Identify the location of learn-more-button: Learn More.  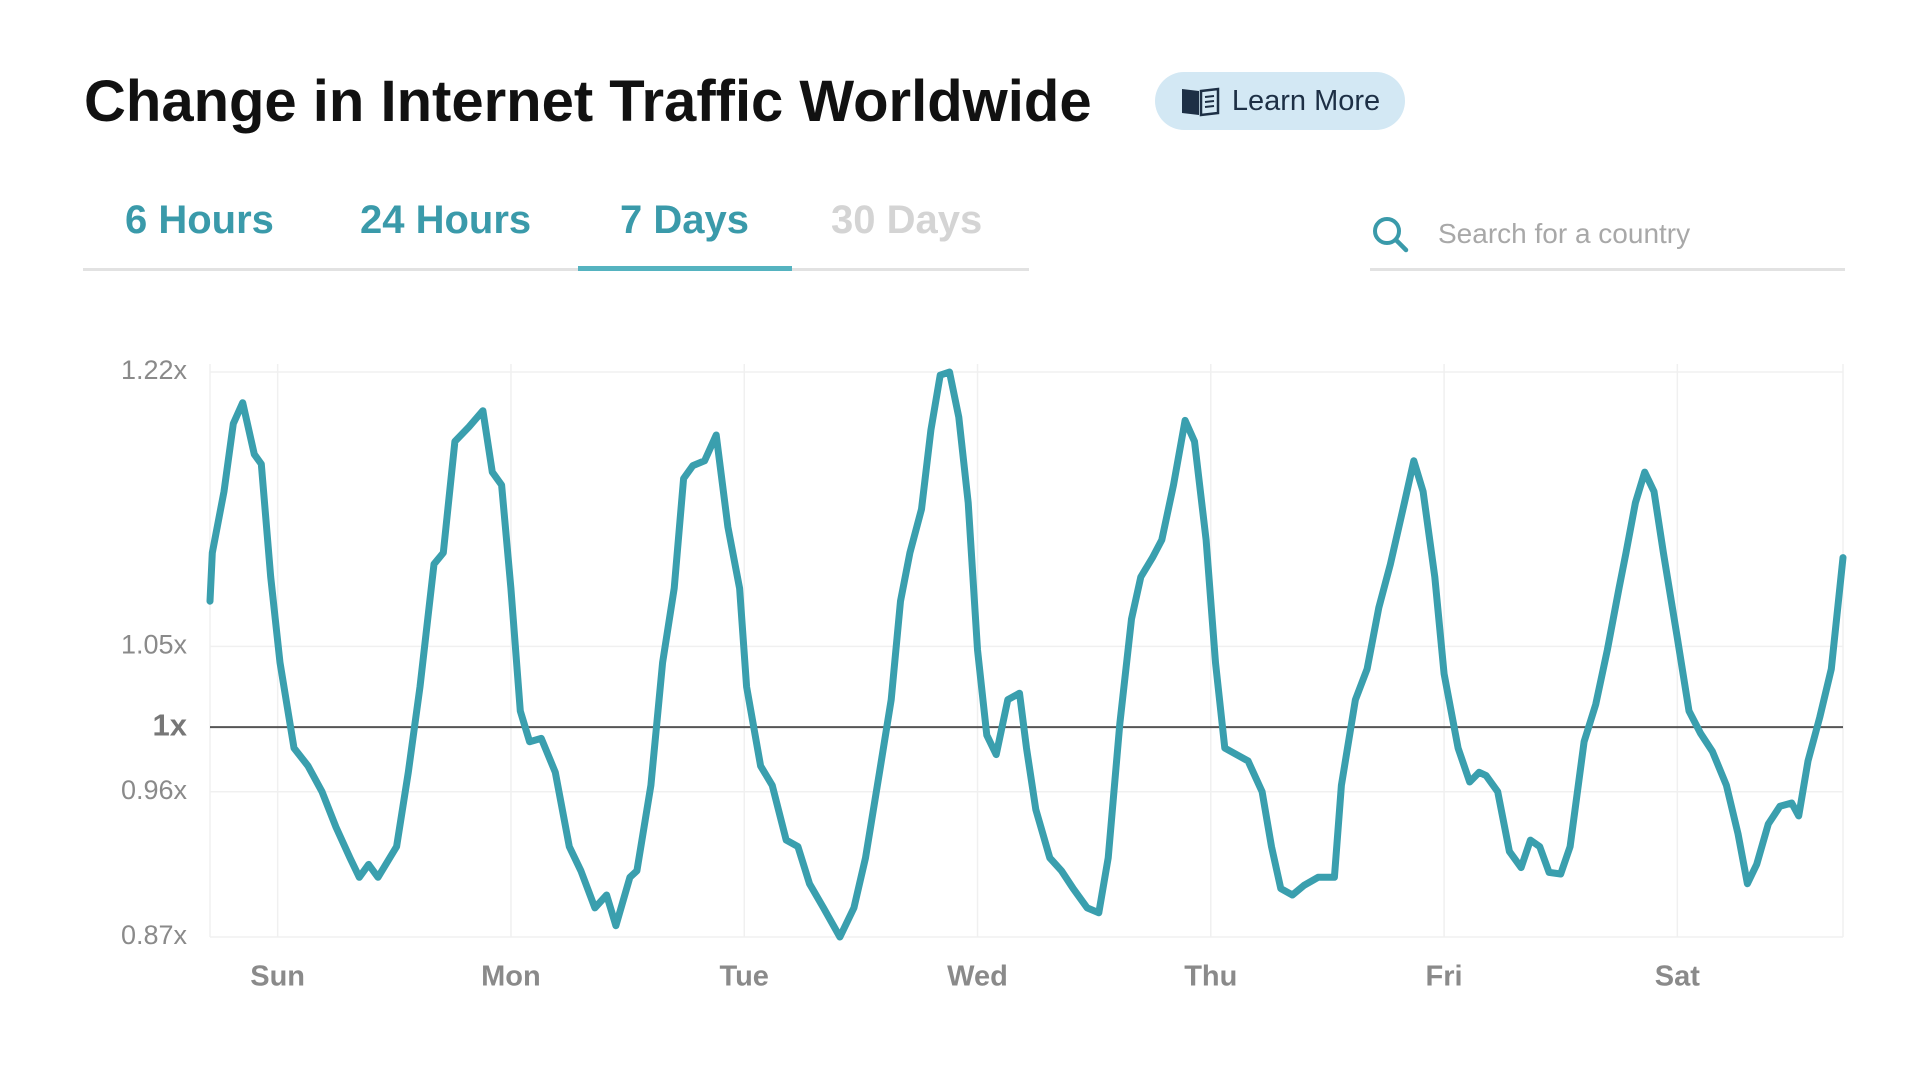
(1280, 101).